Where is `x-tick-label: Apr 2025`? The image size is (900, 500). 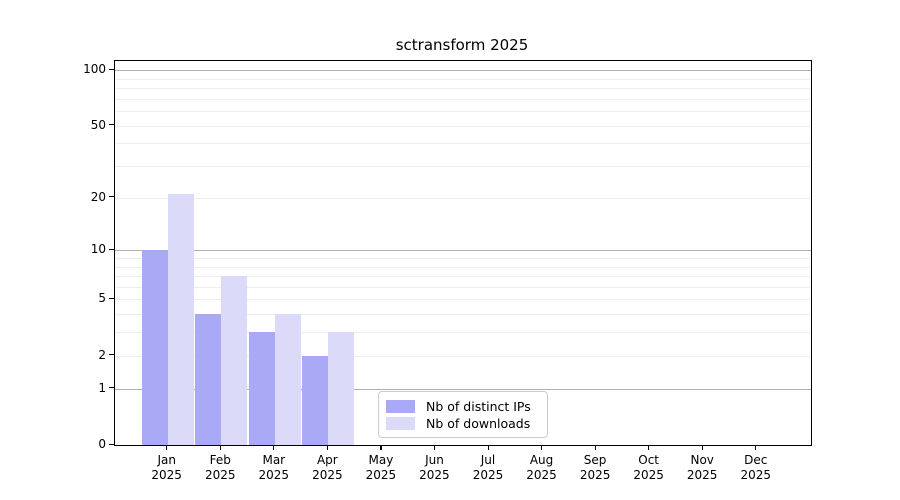
x-tick-label: Apr 2025 is located at coordinates (327, 468).